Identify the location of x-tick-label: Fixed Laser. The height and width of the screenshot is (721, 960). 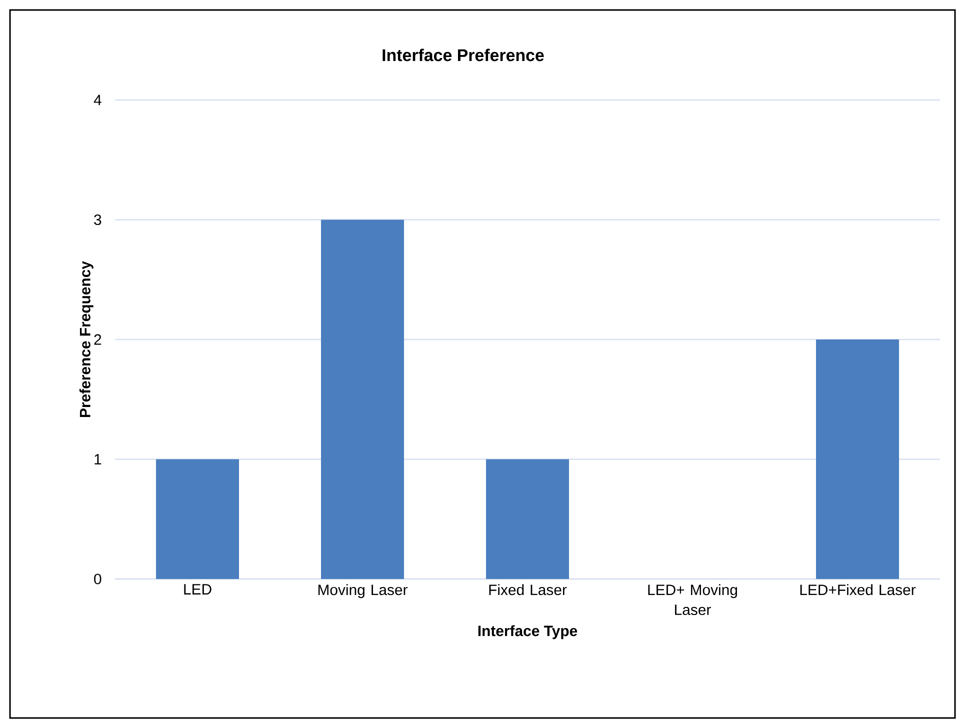
(528, 590).